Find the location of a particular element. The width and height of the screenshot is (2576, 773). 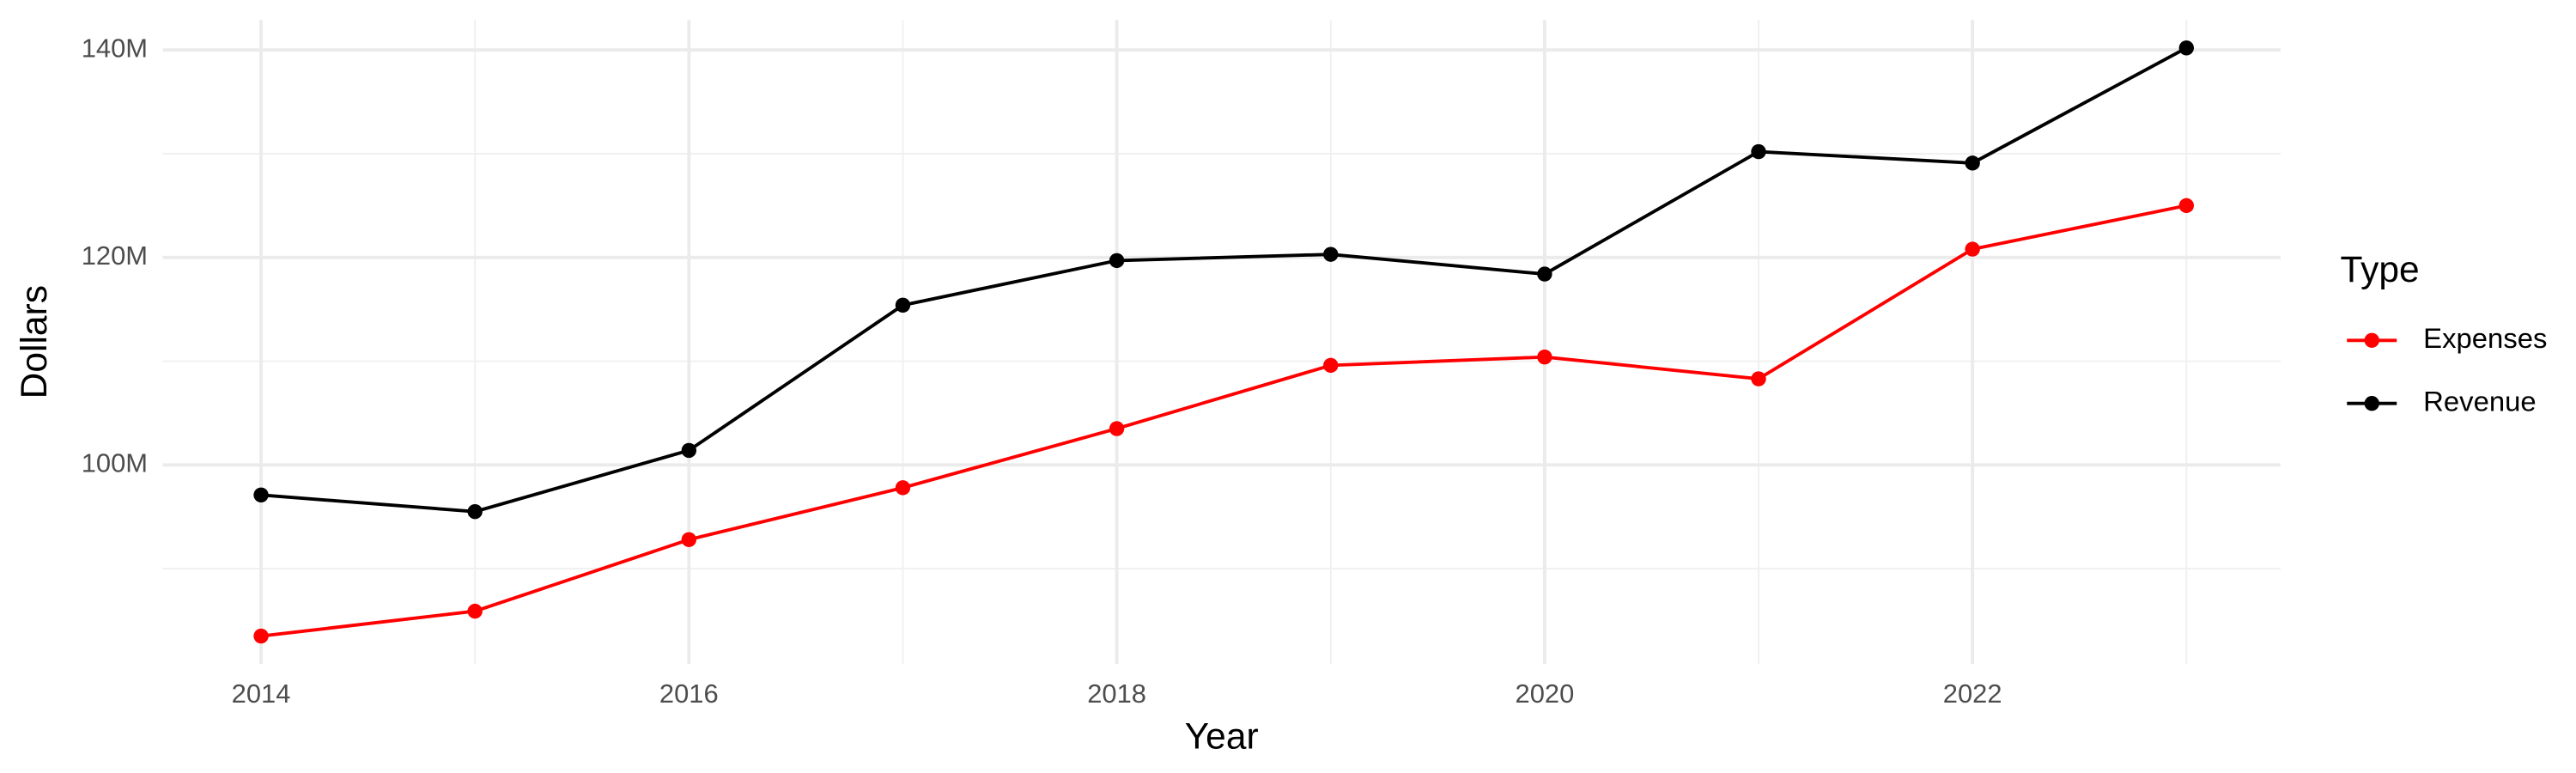

y-axis-title: Dollars is located at coordinates (35, 342).